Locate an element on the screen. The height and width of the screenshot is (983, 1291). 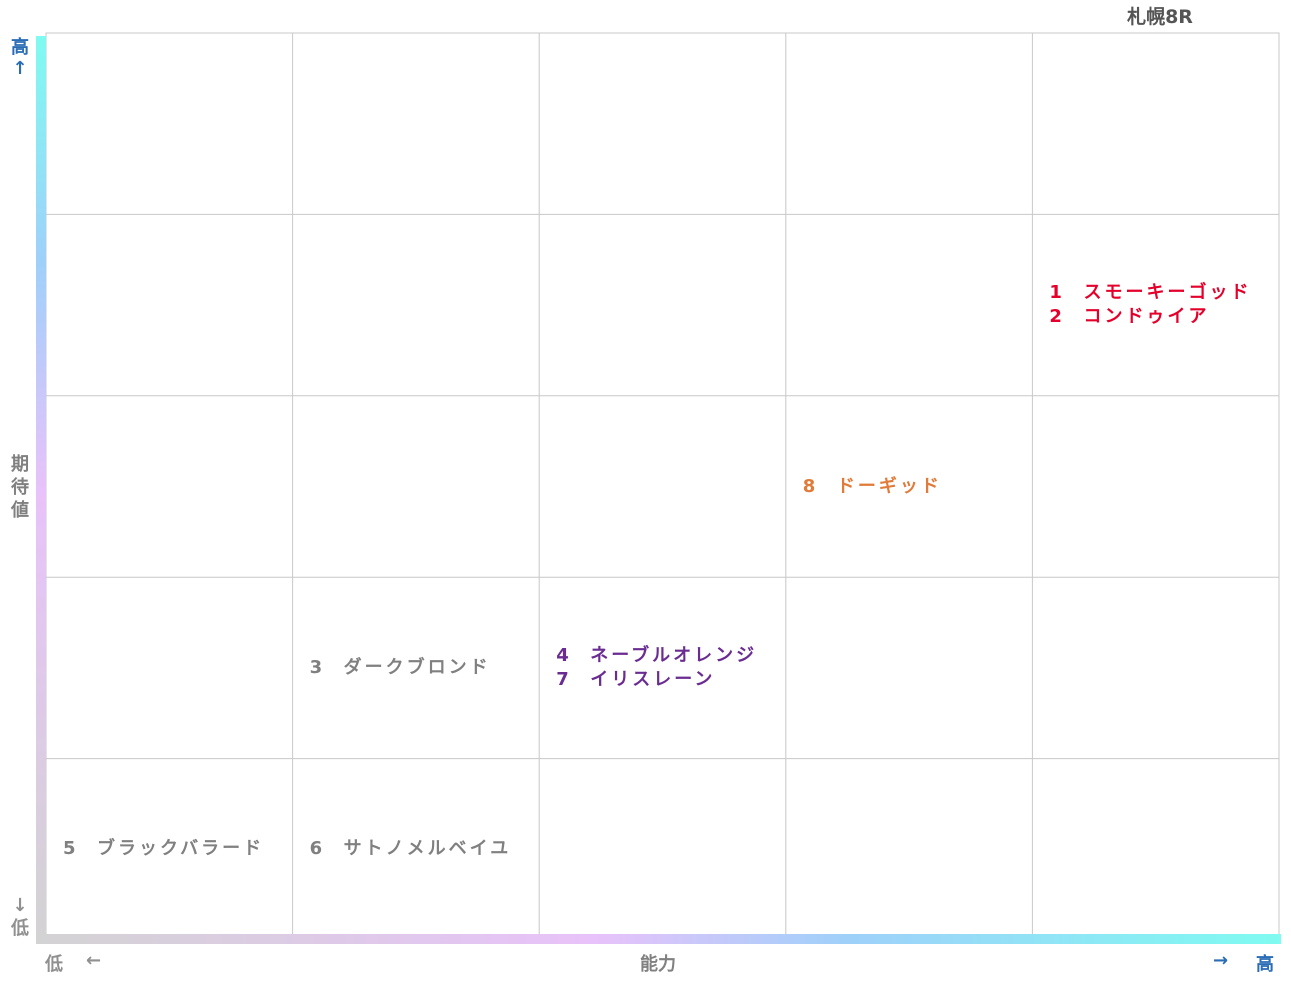
x-axis-bar is located at coordinates (658, 939).